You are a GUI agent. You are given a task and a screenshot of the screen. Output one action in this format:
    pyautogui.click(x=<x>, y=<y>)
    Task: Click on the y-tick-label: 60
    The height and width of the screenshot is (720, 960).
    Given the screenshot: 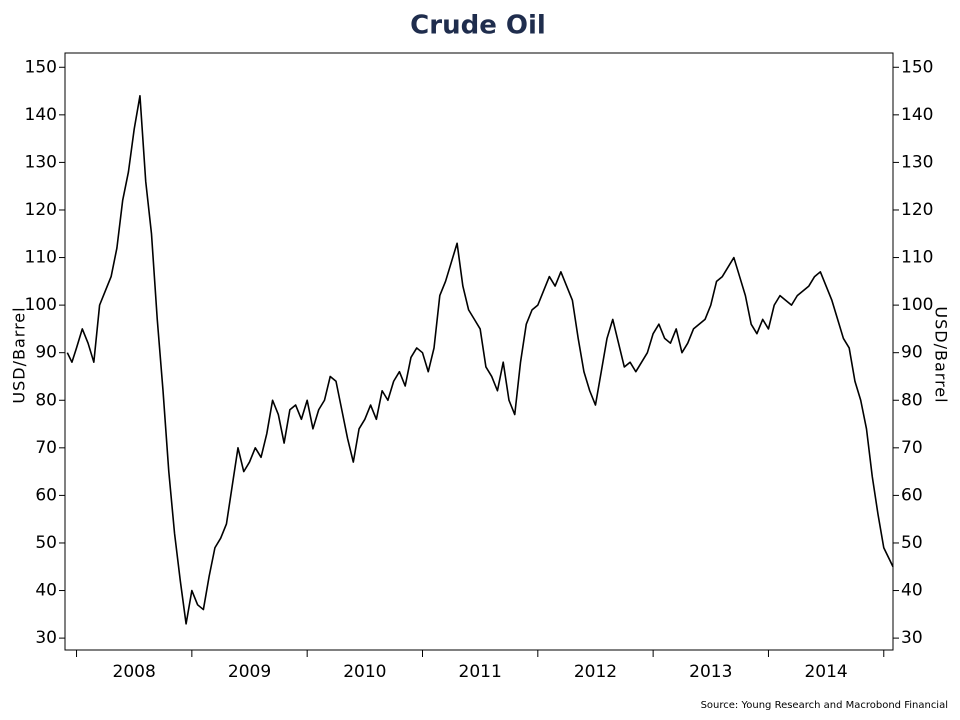 What is the action you would take?
    pyautogui.click(x=46, y=495)
    